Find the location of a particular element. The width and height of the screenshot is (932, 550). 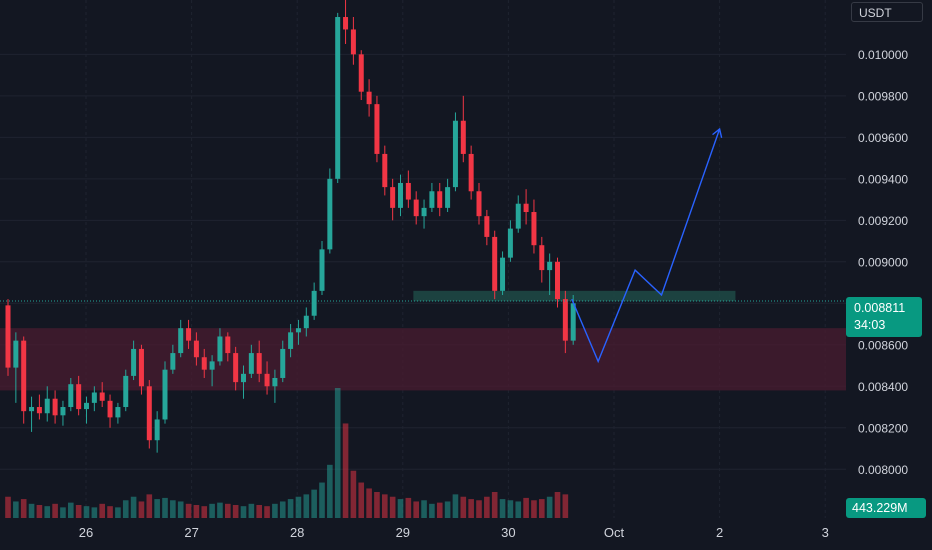

volume-value: 443.229M is located at coordinates (880, 508).